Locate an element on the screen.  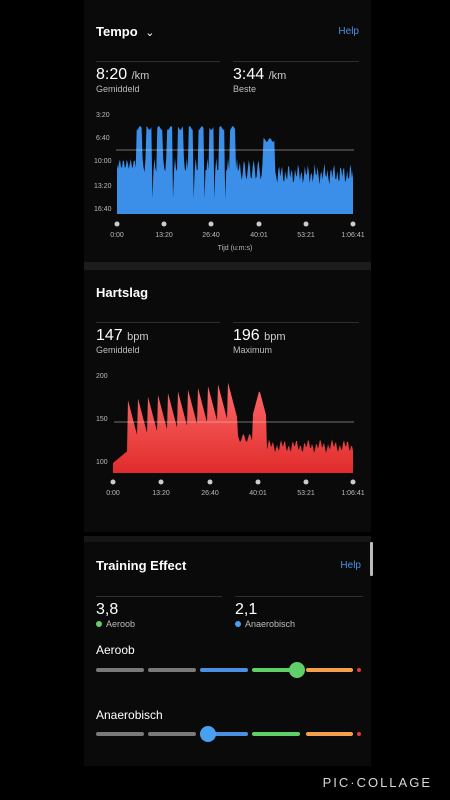
hr-avg-unit: bpm is located at coordinates (138, 337).